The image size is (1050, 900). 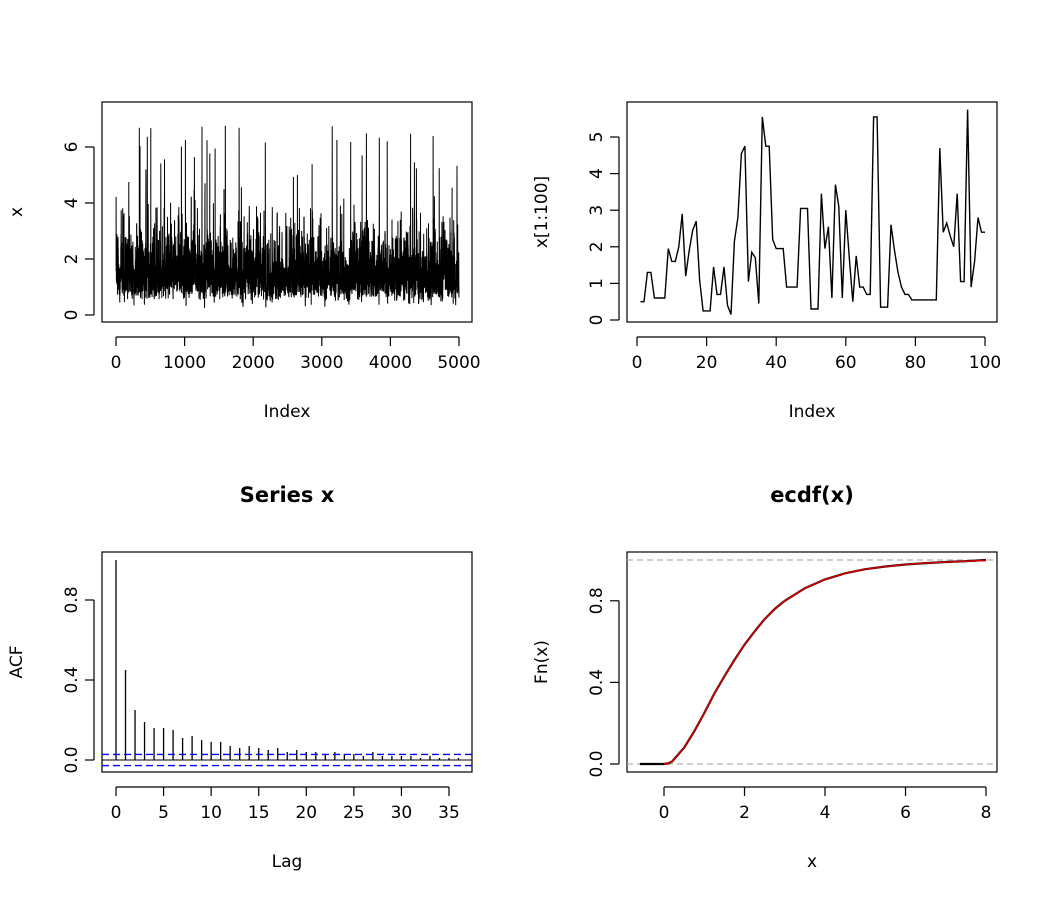 What do you see at coordinates (287, 495) in the screenshot?
I see `chart-title: Series x` at bounding box center [287, 495].